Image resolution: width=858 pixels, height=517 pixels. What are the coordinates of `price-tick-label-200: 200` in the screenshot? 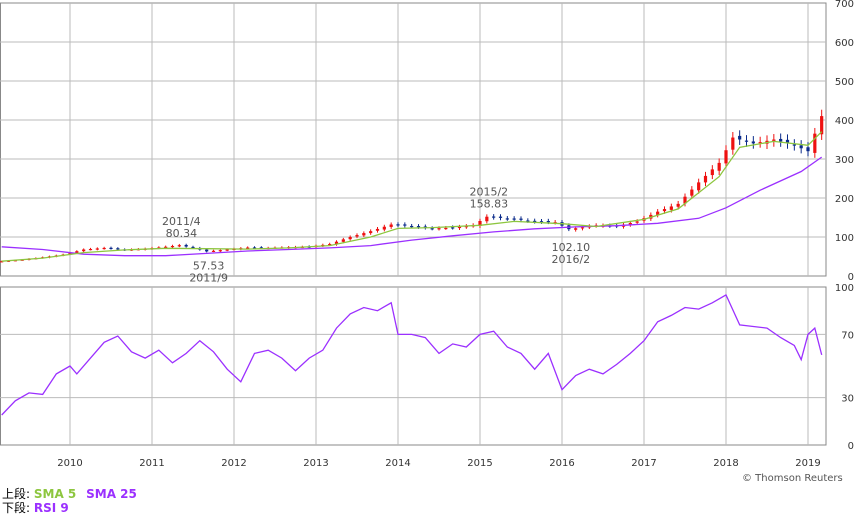 It's located at (844, 199).